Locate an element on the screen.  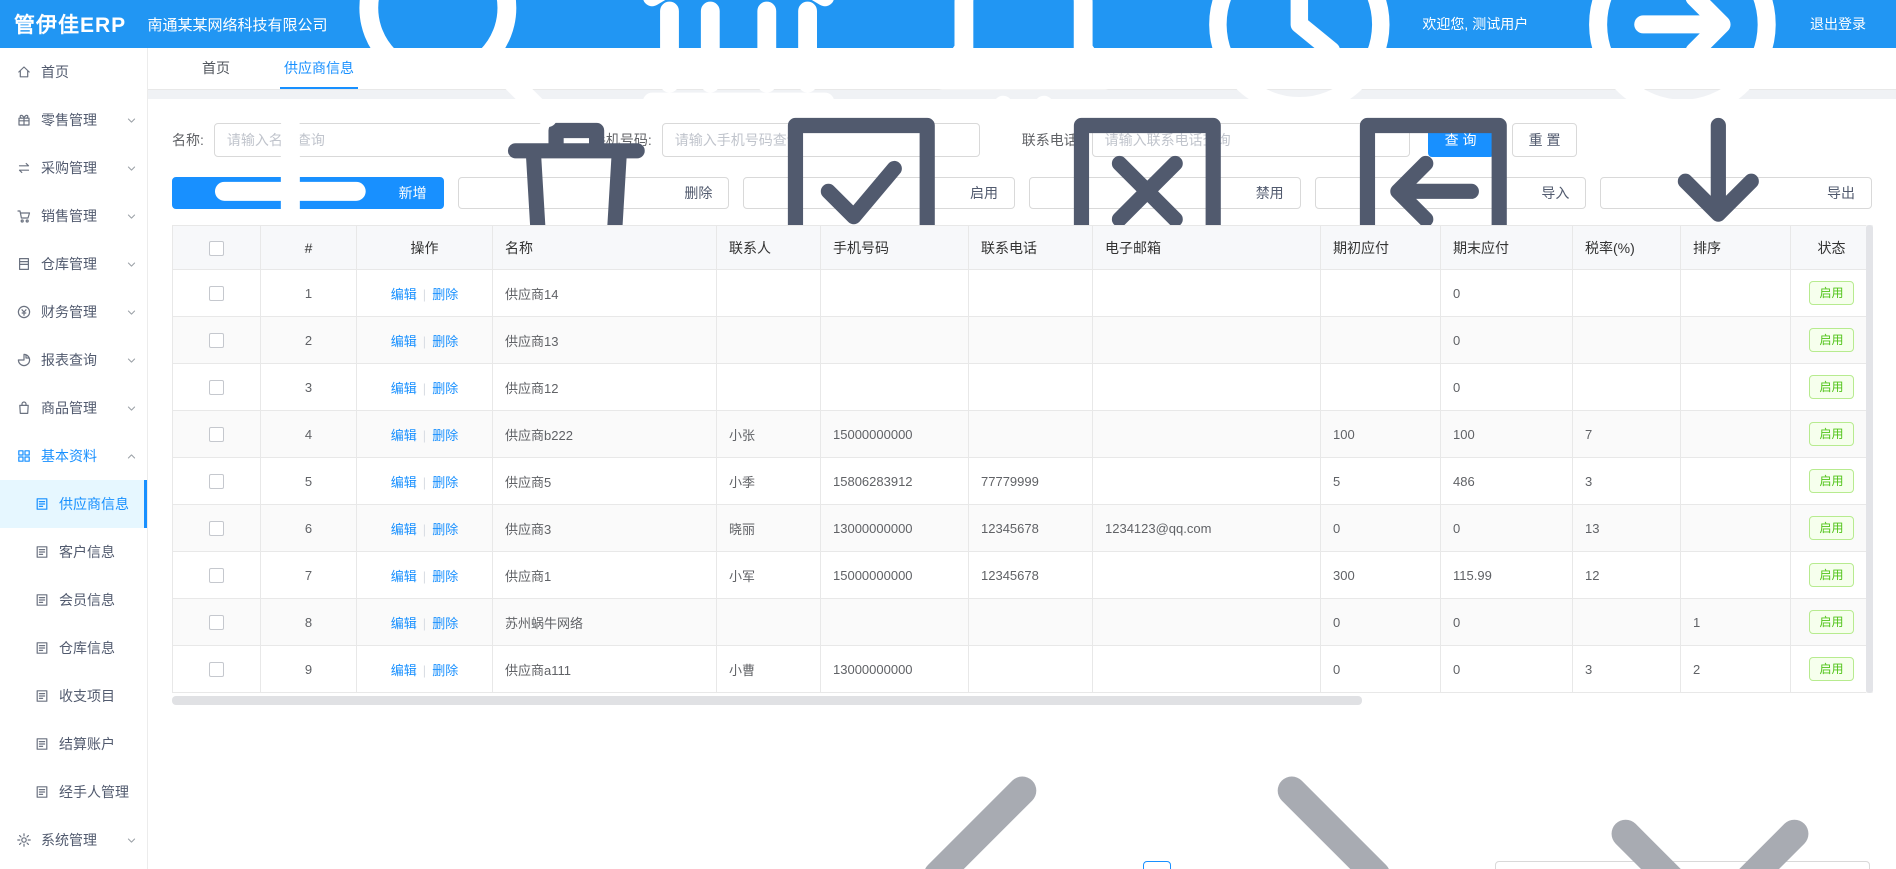
sidebar-item-home: 首页 is located at coordinates (73, 72).